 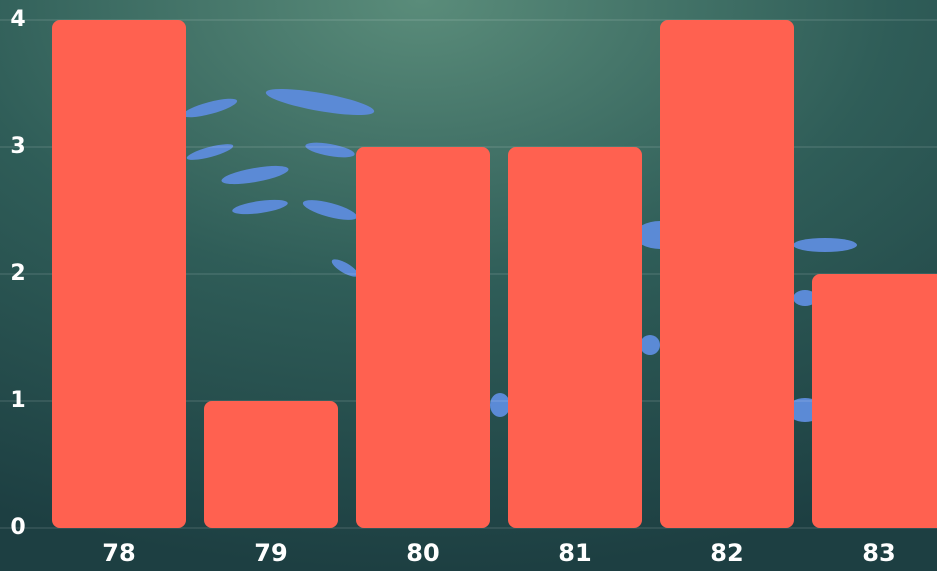 What do you see at coordinates (118, 553) in the screenshot?
I see `x-tick-label: 78` at bounding box center [118, 553].